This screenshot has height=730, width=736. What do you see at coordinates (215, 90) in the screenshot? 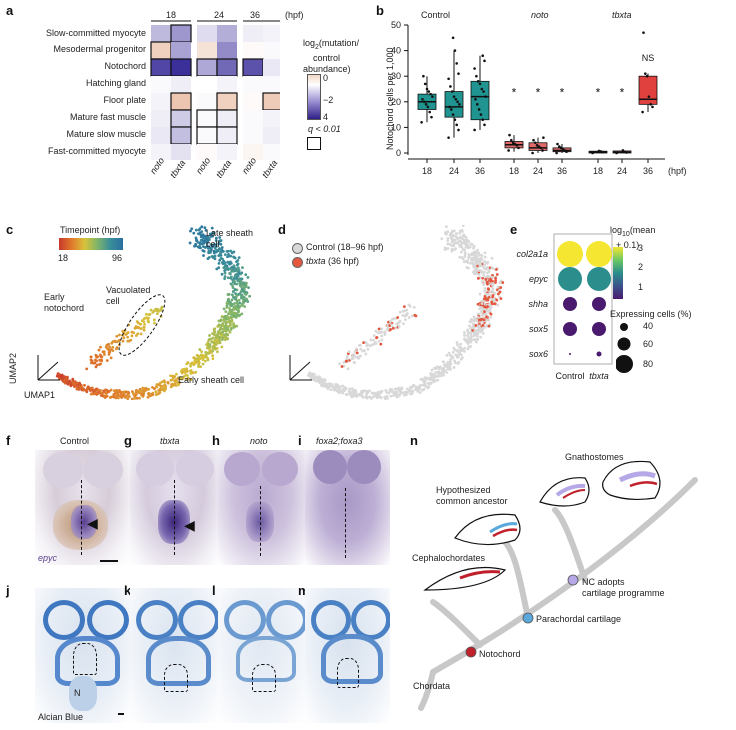
I see `heatmap` at bounding box center [215, 90].